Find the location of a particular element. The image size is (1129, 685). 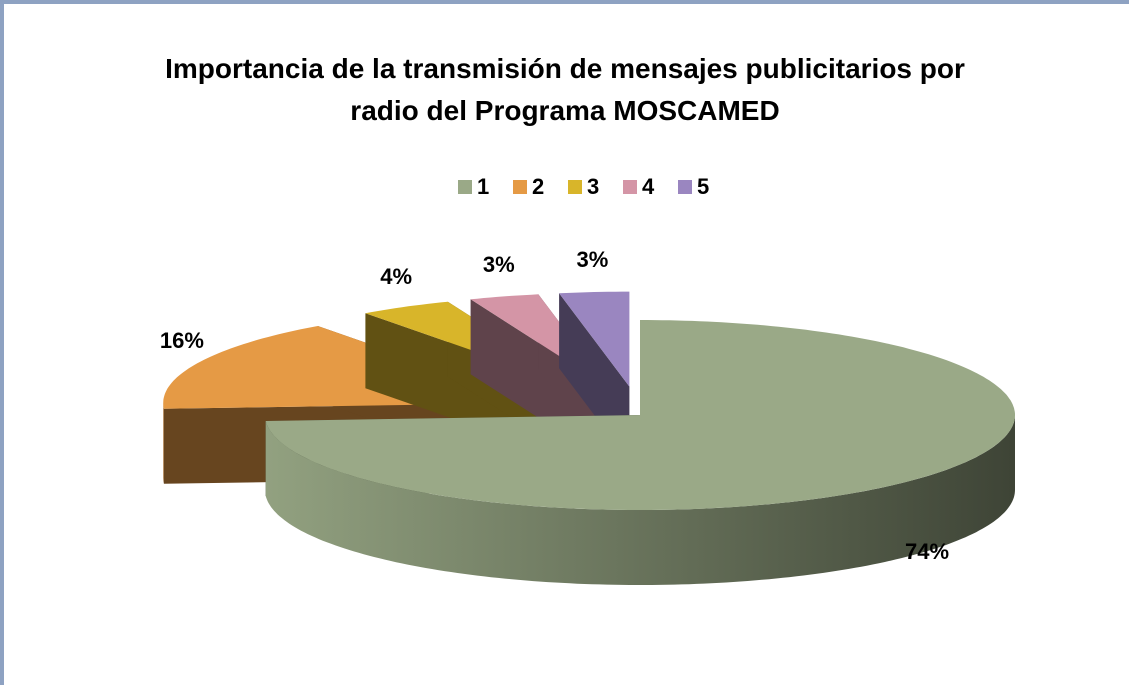

slice-top is located at coordinates (594, 339).